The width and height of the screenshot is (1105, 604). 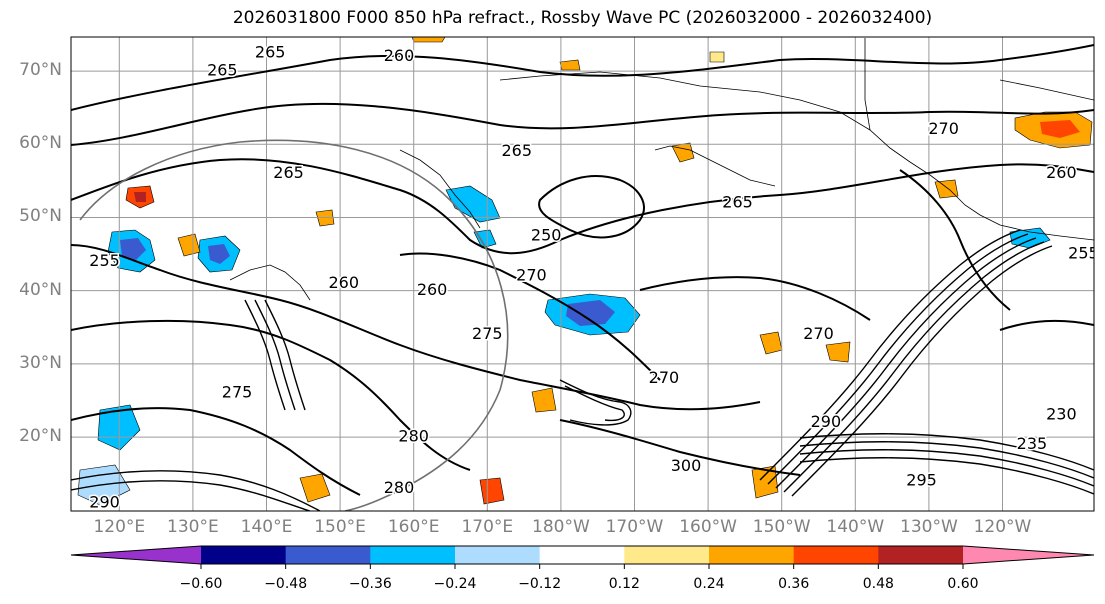 I want to click on coastline-aleutians, so click(x=715, y=166).